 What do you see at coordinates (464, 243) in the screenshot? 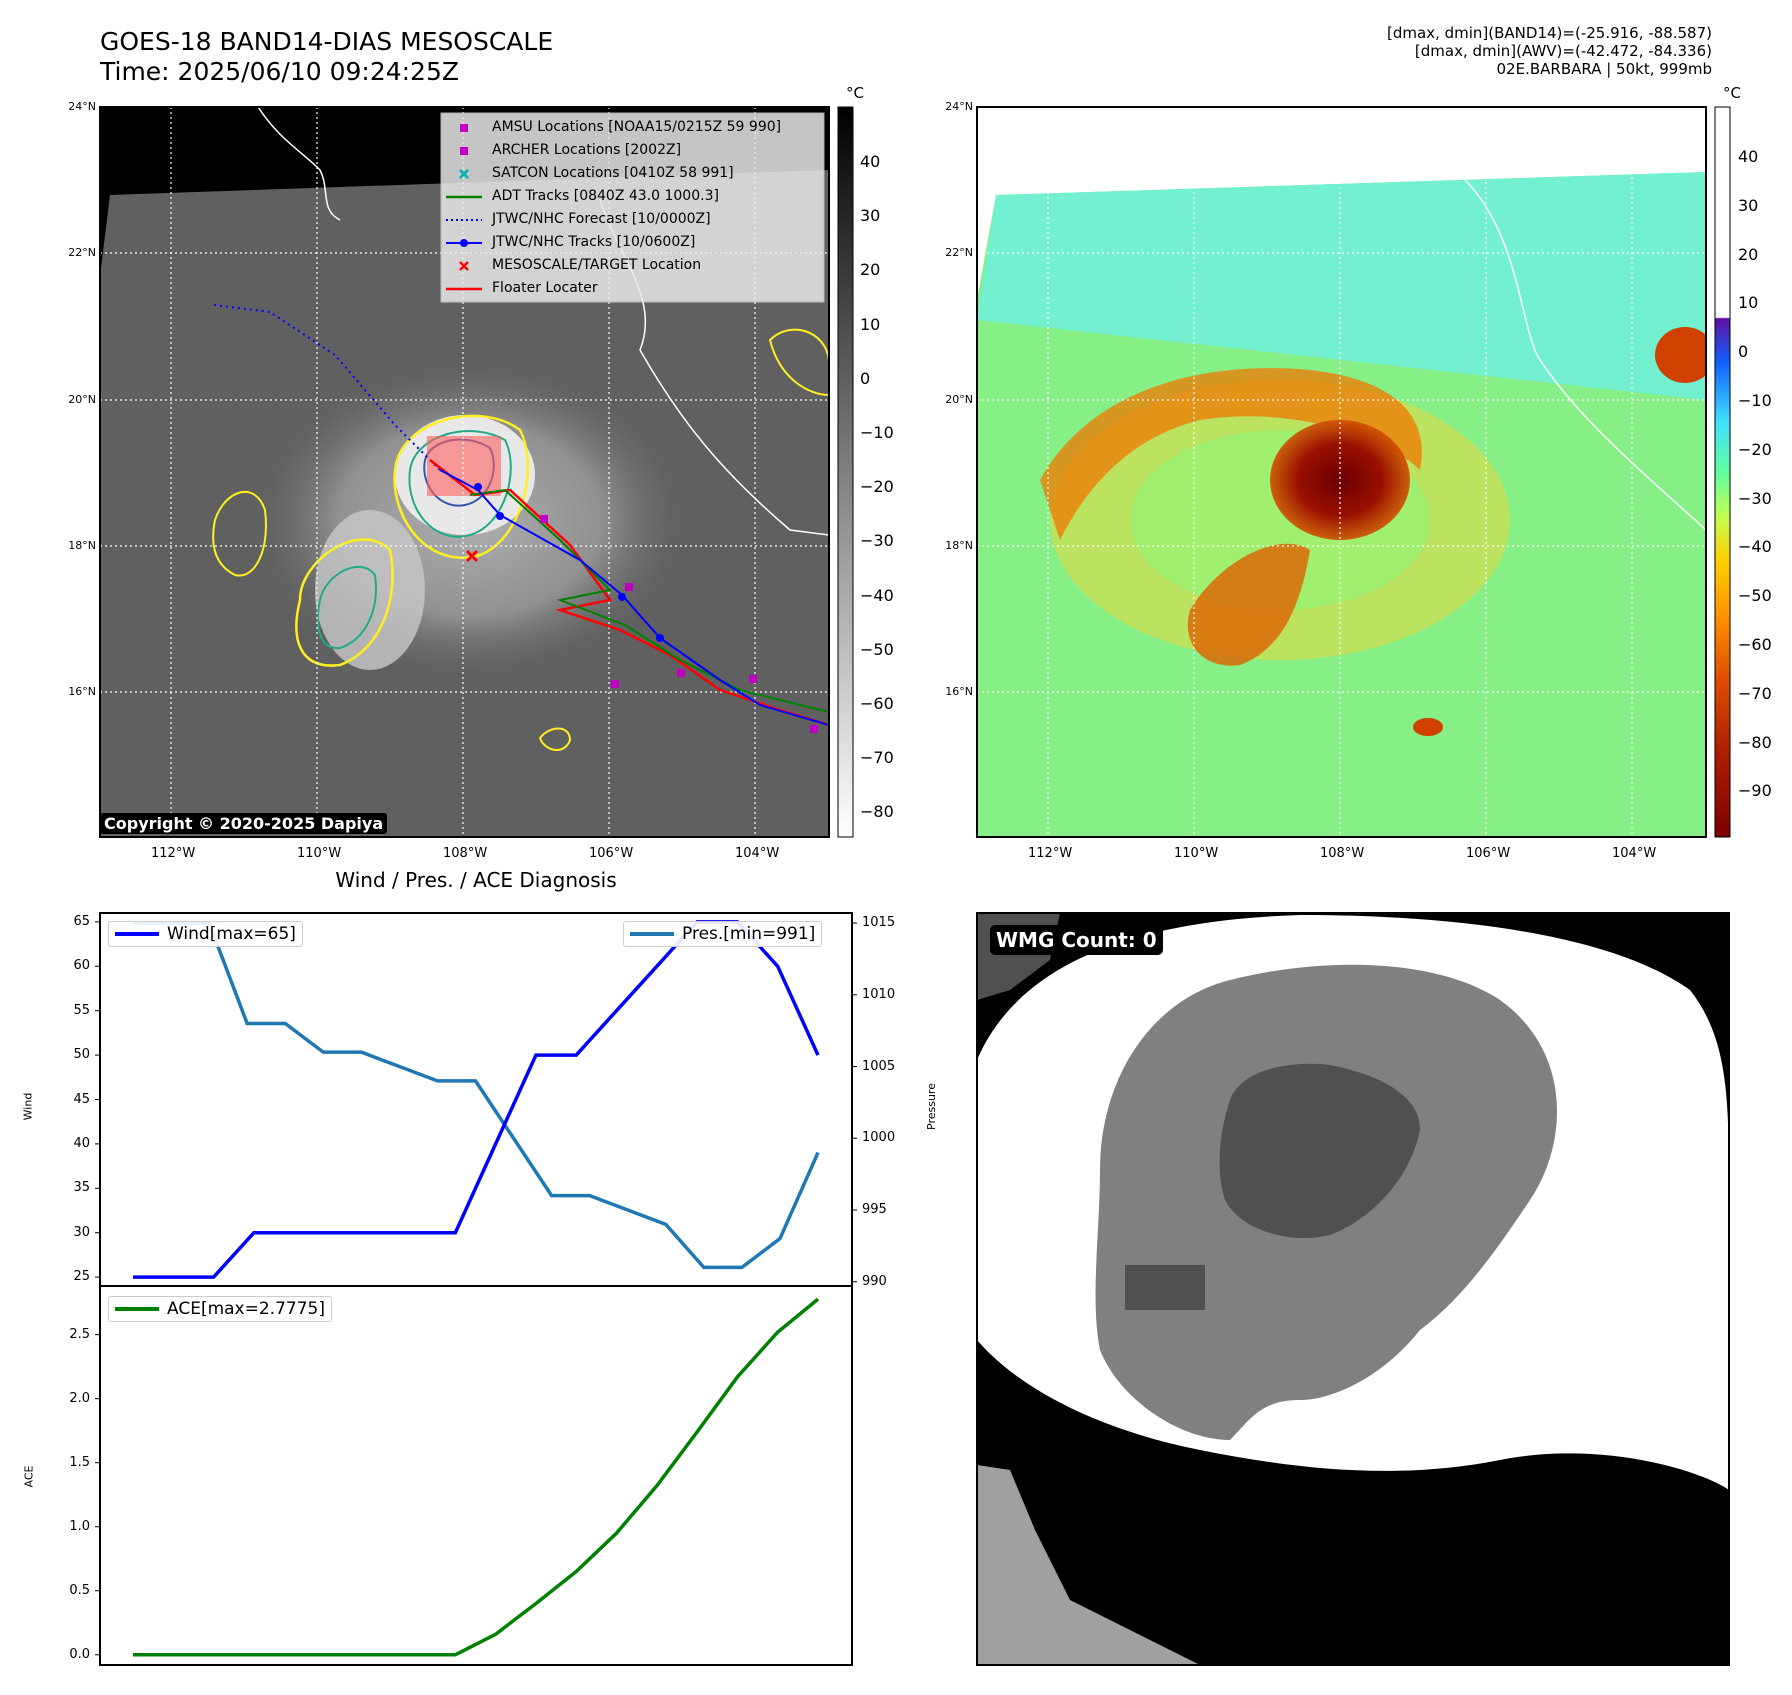
I see `legend-marker-dot` at bounding box center [464, 243].